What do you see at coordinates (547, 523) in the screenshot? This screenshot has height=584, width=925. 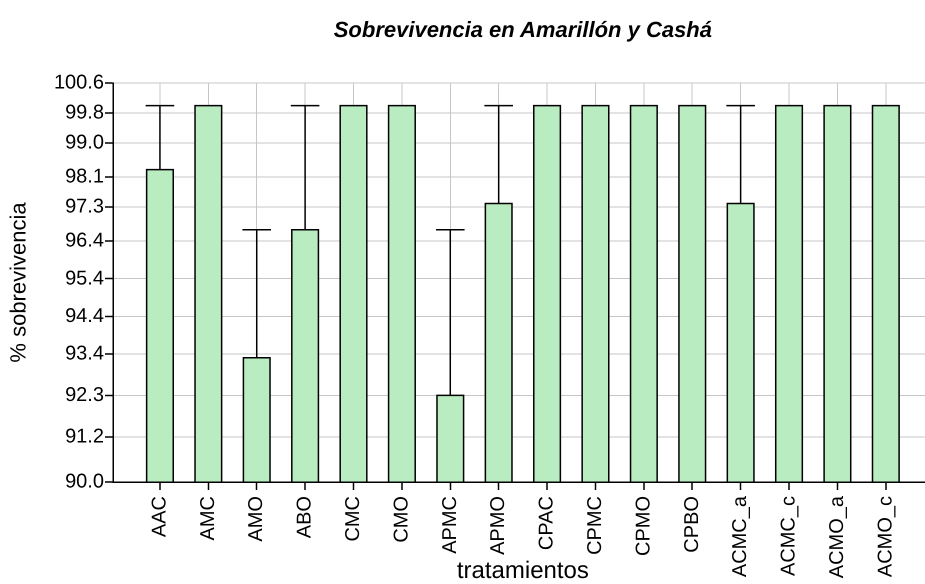 I see `x-tick-label: CPAC` at bounding box center [547, 523].